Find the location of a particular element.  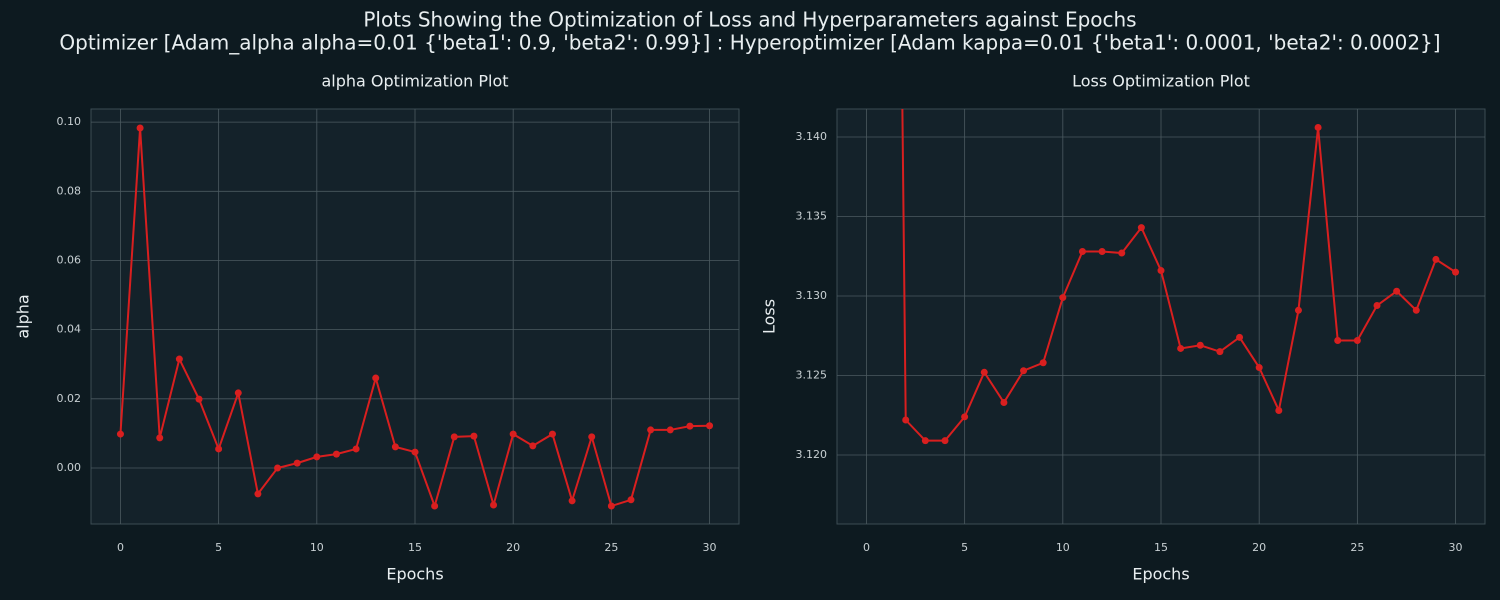

y-tick-label: 0.02 is located at coordinates (69, 398).